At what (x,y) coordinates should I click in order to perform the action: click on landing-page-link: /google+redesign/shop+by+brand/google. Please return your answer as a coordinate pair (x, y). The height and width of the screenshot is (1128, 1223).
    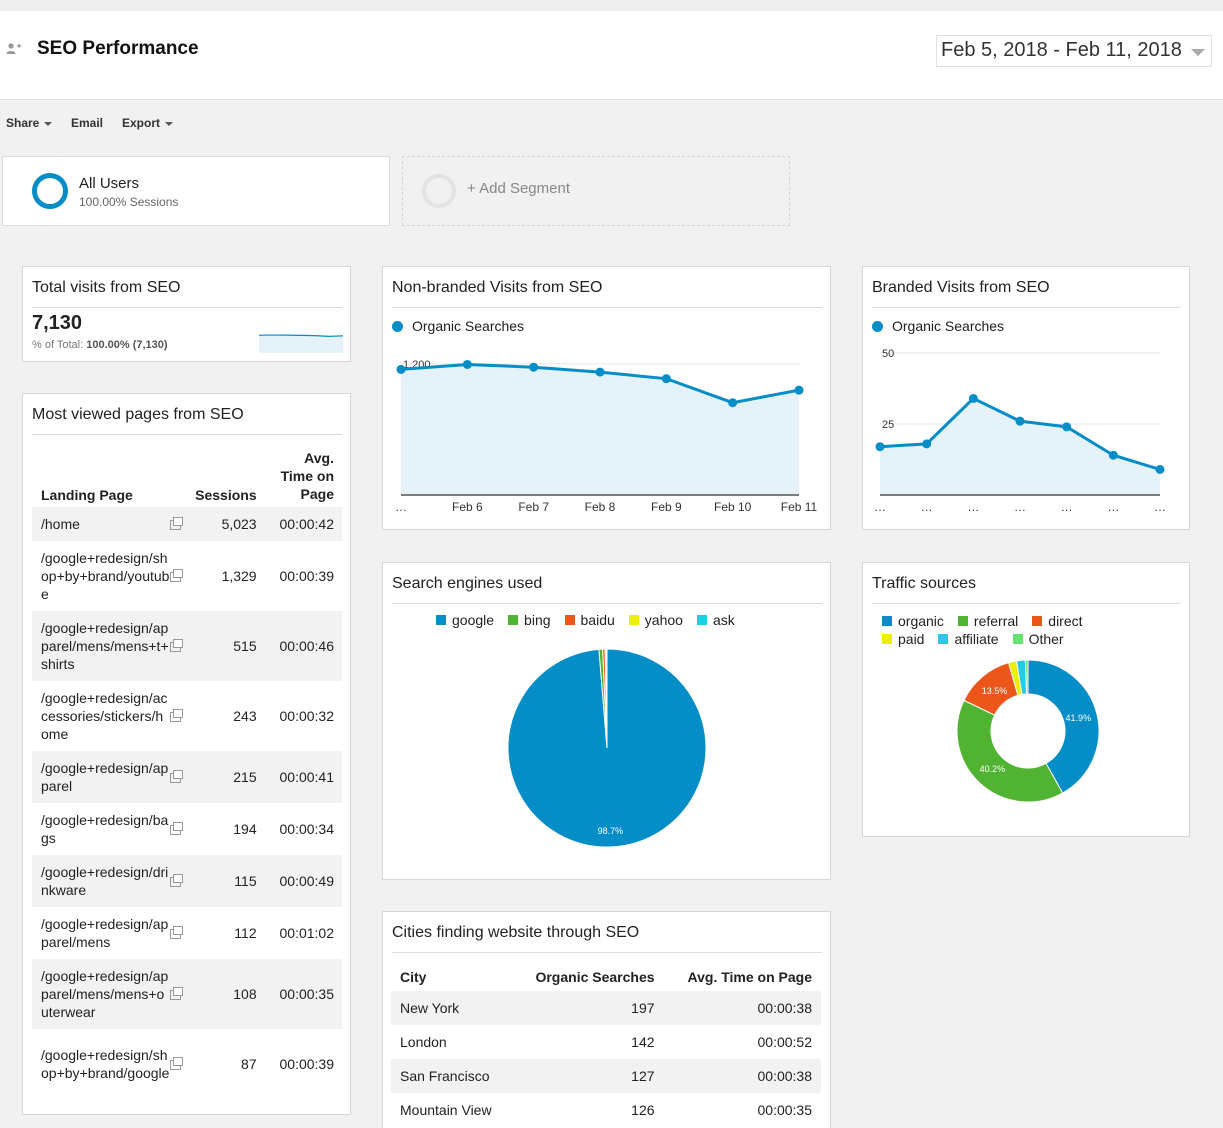
    Looking at the image, I should click on (105, 1064).